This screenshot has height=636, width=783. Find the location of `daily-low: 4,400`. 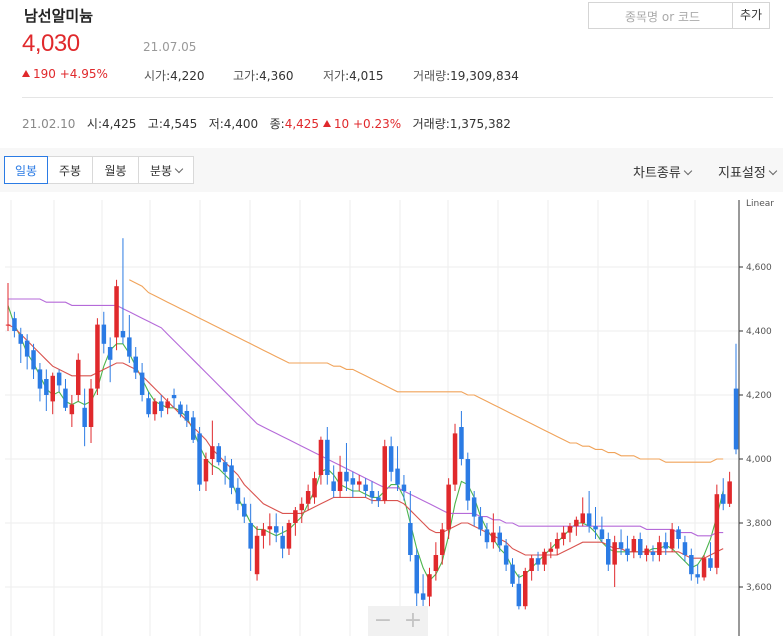

daily-low: 4,400 is located at coordinates (241, 124).